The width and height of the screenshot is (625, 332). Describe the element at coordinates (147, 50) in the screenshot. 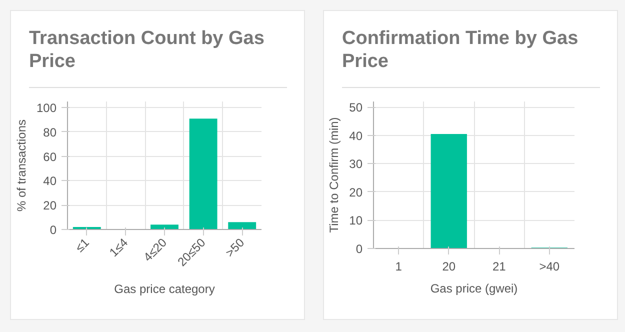

I see `chart-title: Transaction Count by Gas Price` at that location.